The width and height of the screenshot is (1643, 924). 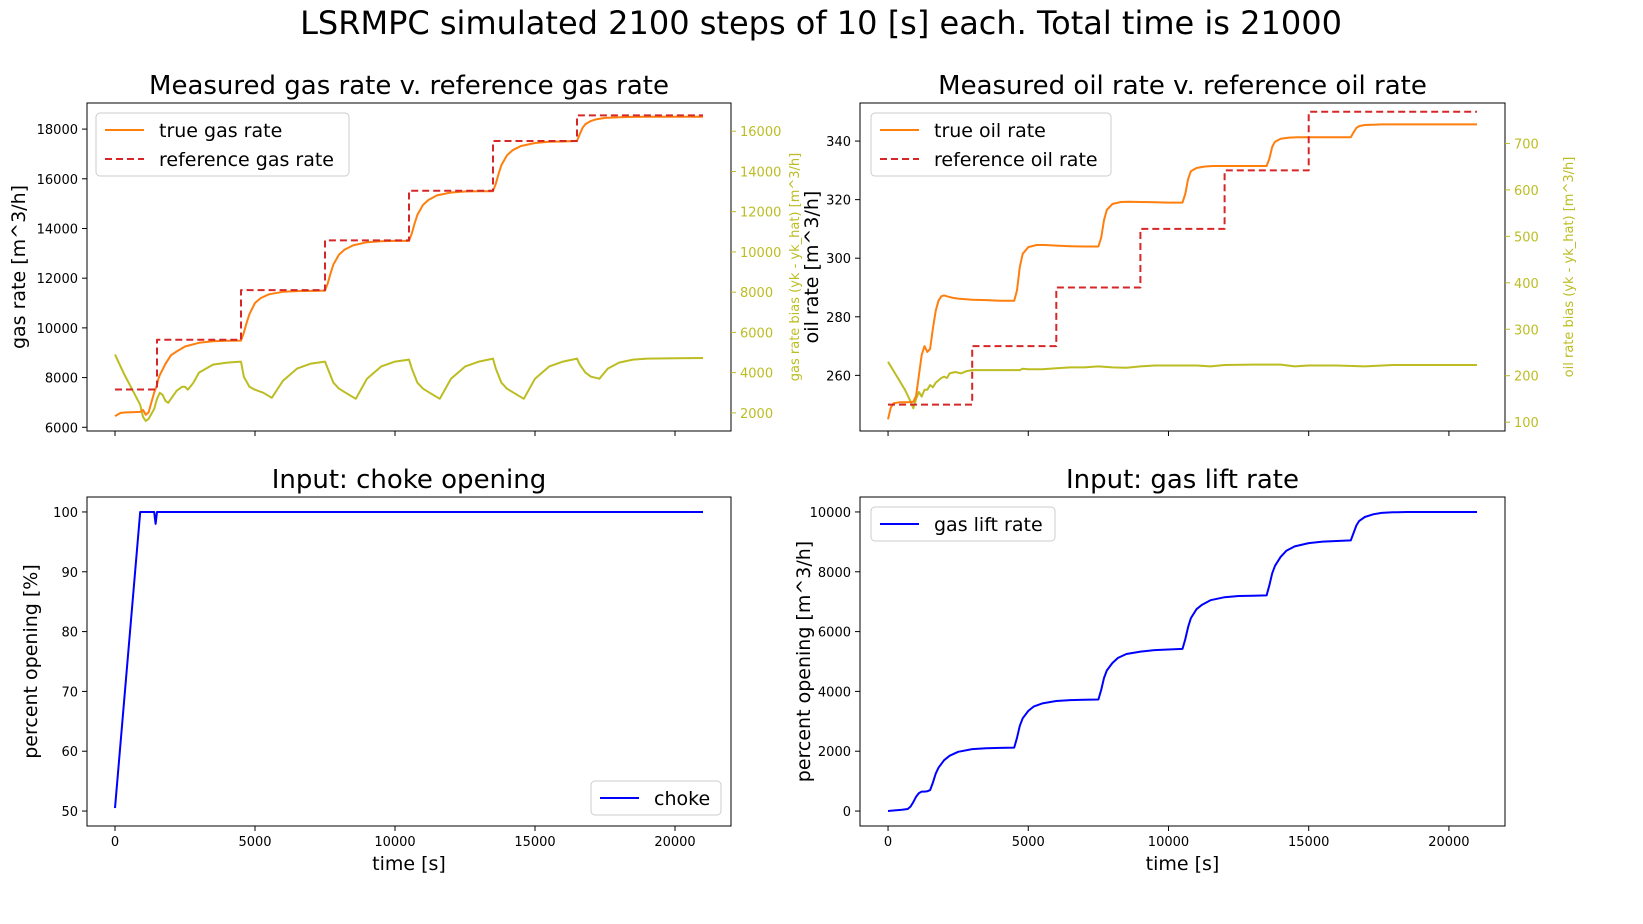 I want to click on gas-panel-legend: true gas rate reference gas rate, so click(x=222, y=144).